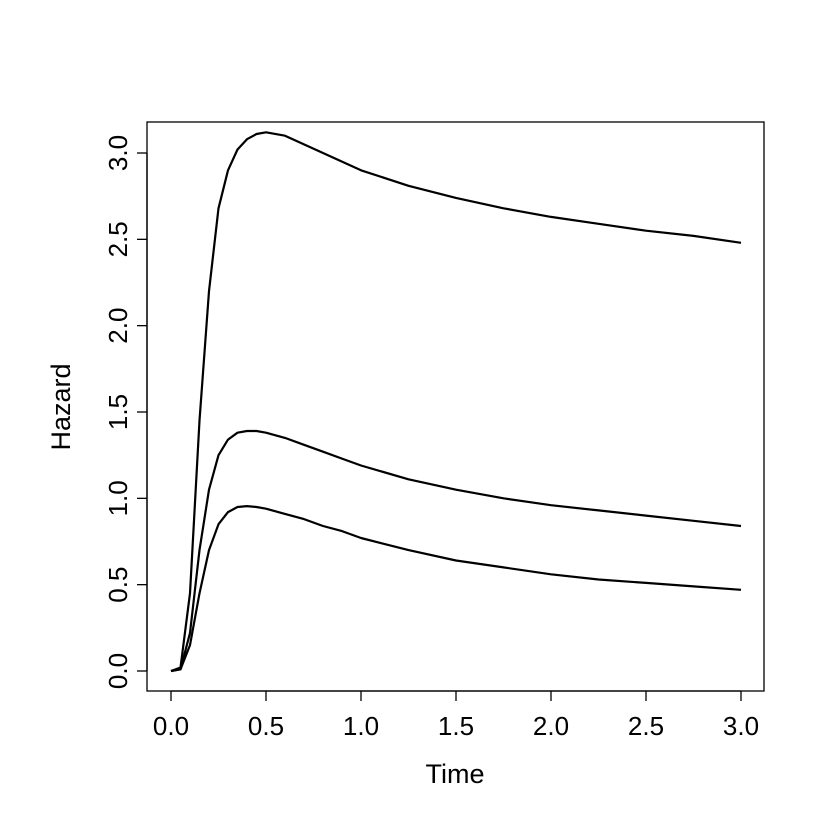 The image size is (839, 839). I want to click on x-tick-label: 1.5, so click(456, 726).